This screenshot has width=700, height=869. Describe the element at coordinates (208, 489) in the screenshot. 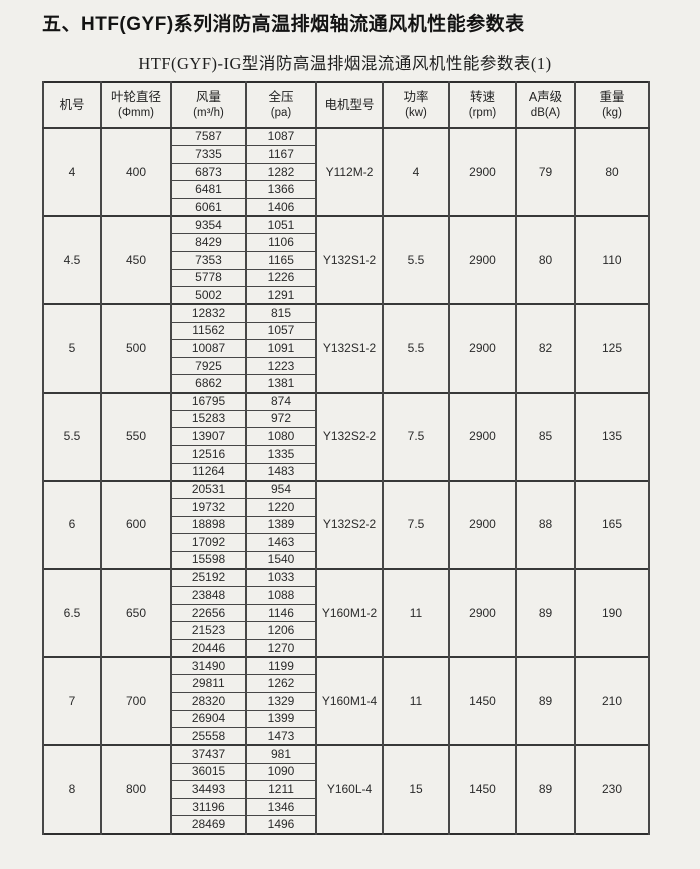

I see `air-volume-cell: 20531` at that location.